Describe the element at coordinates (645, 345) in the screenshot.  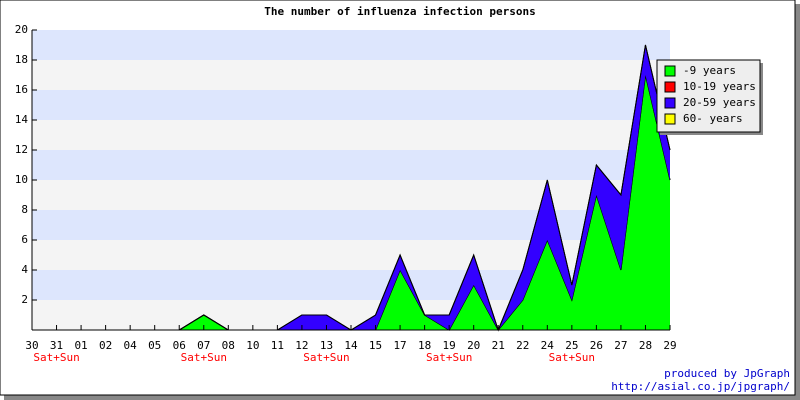
I see `x-tick-label: 28` at that location.